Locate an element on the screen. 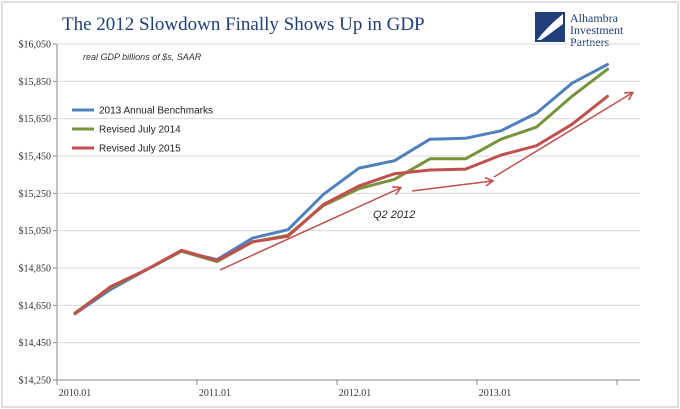 This screenshot has height=409, width=680. y-tick-label: $15,450 is located at coordinates (35, 157).